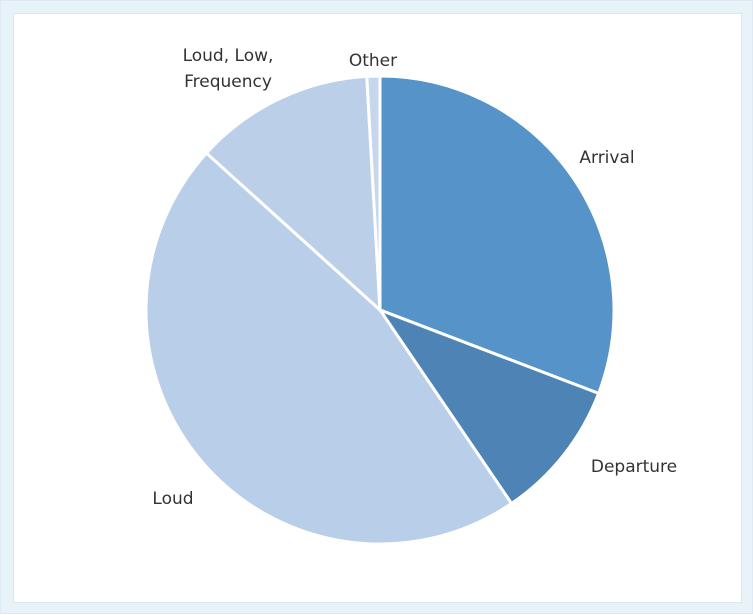  Describe the element at coordinates (228, 69) in the screenshot. I see `slice-label-loud-low-frequency: Loud, Low, Frequency` at that location.